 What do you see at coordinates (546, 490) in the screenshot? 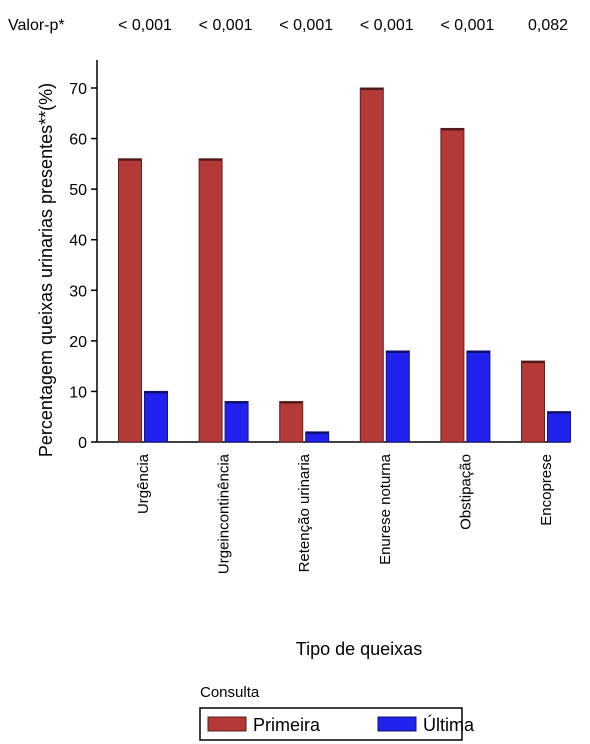
I see `x-tick-label: Encoprese` at bounding box center [546, 490].